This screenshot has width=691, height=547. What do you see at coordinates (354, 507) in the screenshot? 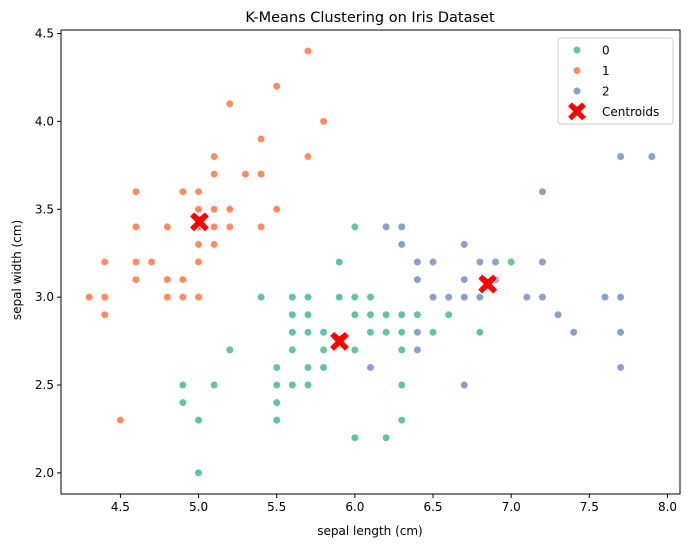
I see `x-tick-label-3: 6.0` at bounding box center [354, 507].